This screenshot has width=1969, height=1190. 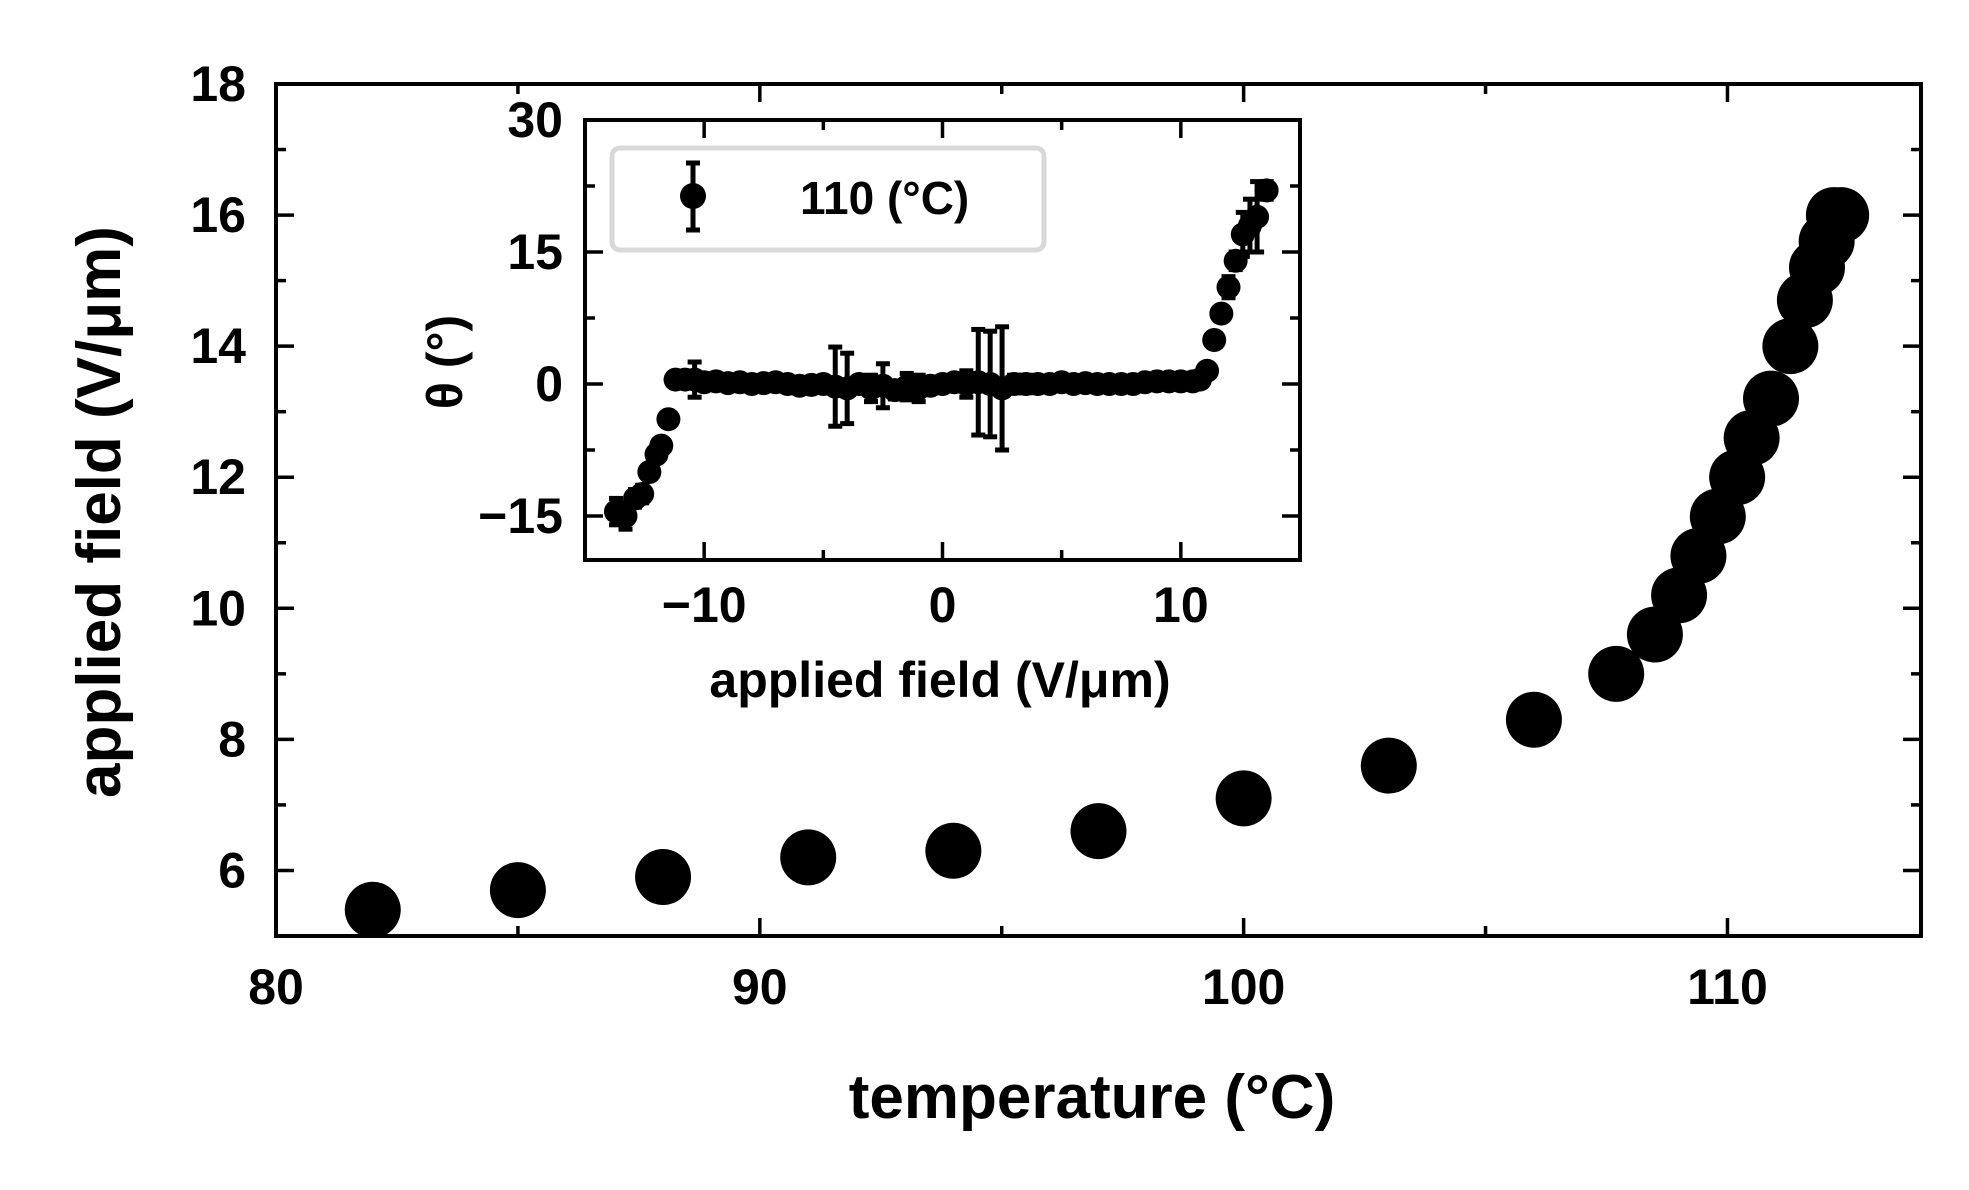 I want to click on inset-x-tick-label: 0, so click(x=943, y=605).